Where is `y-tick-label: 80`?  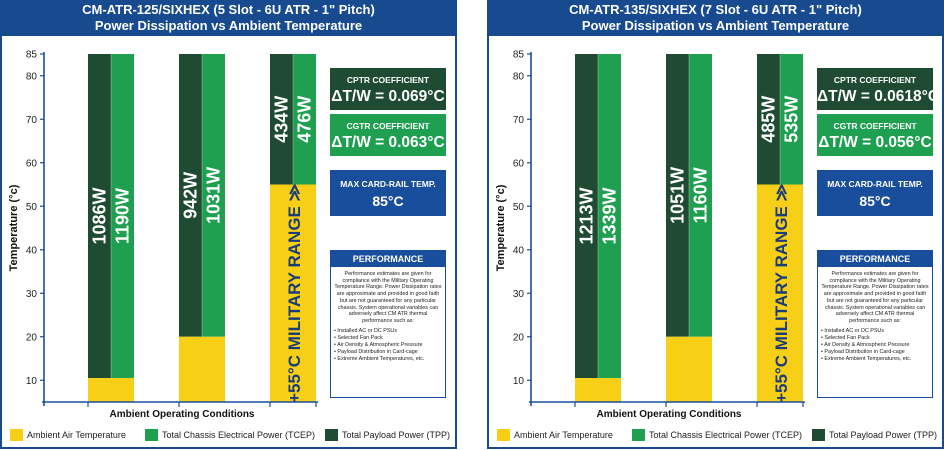
y-tick-label: 80 is located at coordinates (519, 76).